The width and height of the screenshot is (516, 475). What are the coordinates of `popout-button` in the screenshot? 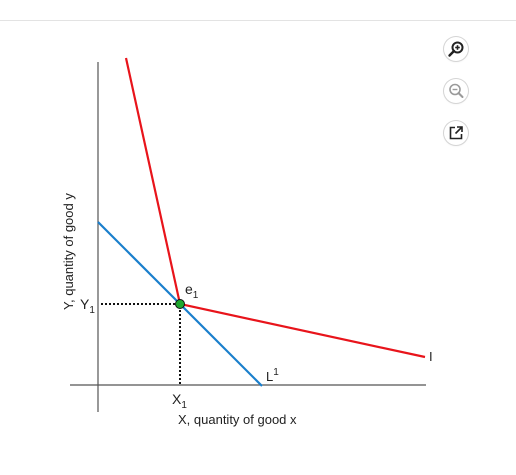 It's located at (456, 133).